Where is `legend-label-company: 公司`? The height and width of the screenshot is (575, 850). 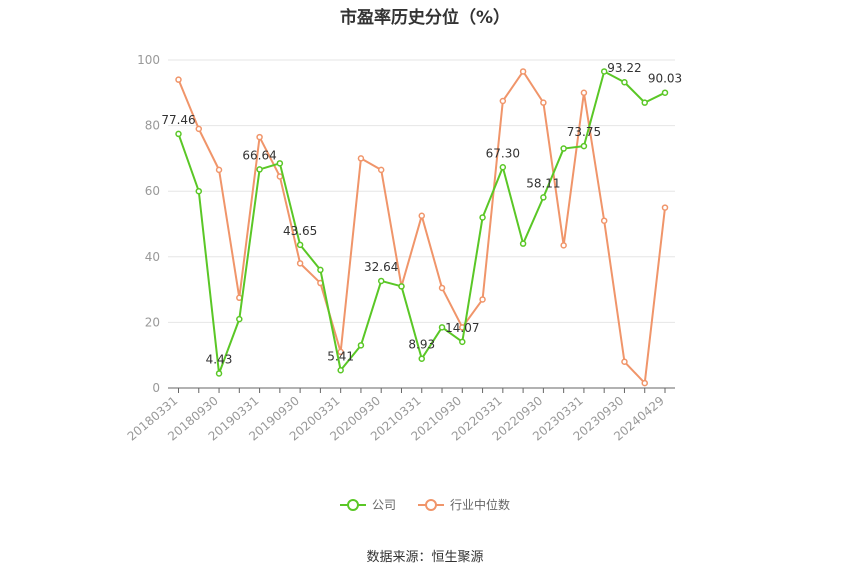
legend-label-company: 公司 is located at coordinates (383, 505).